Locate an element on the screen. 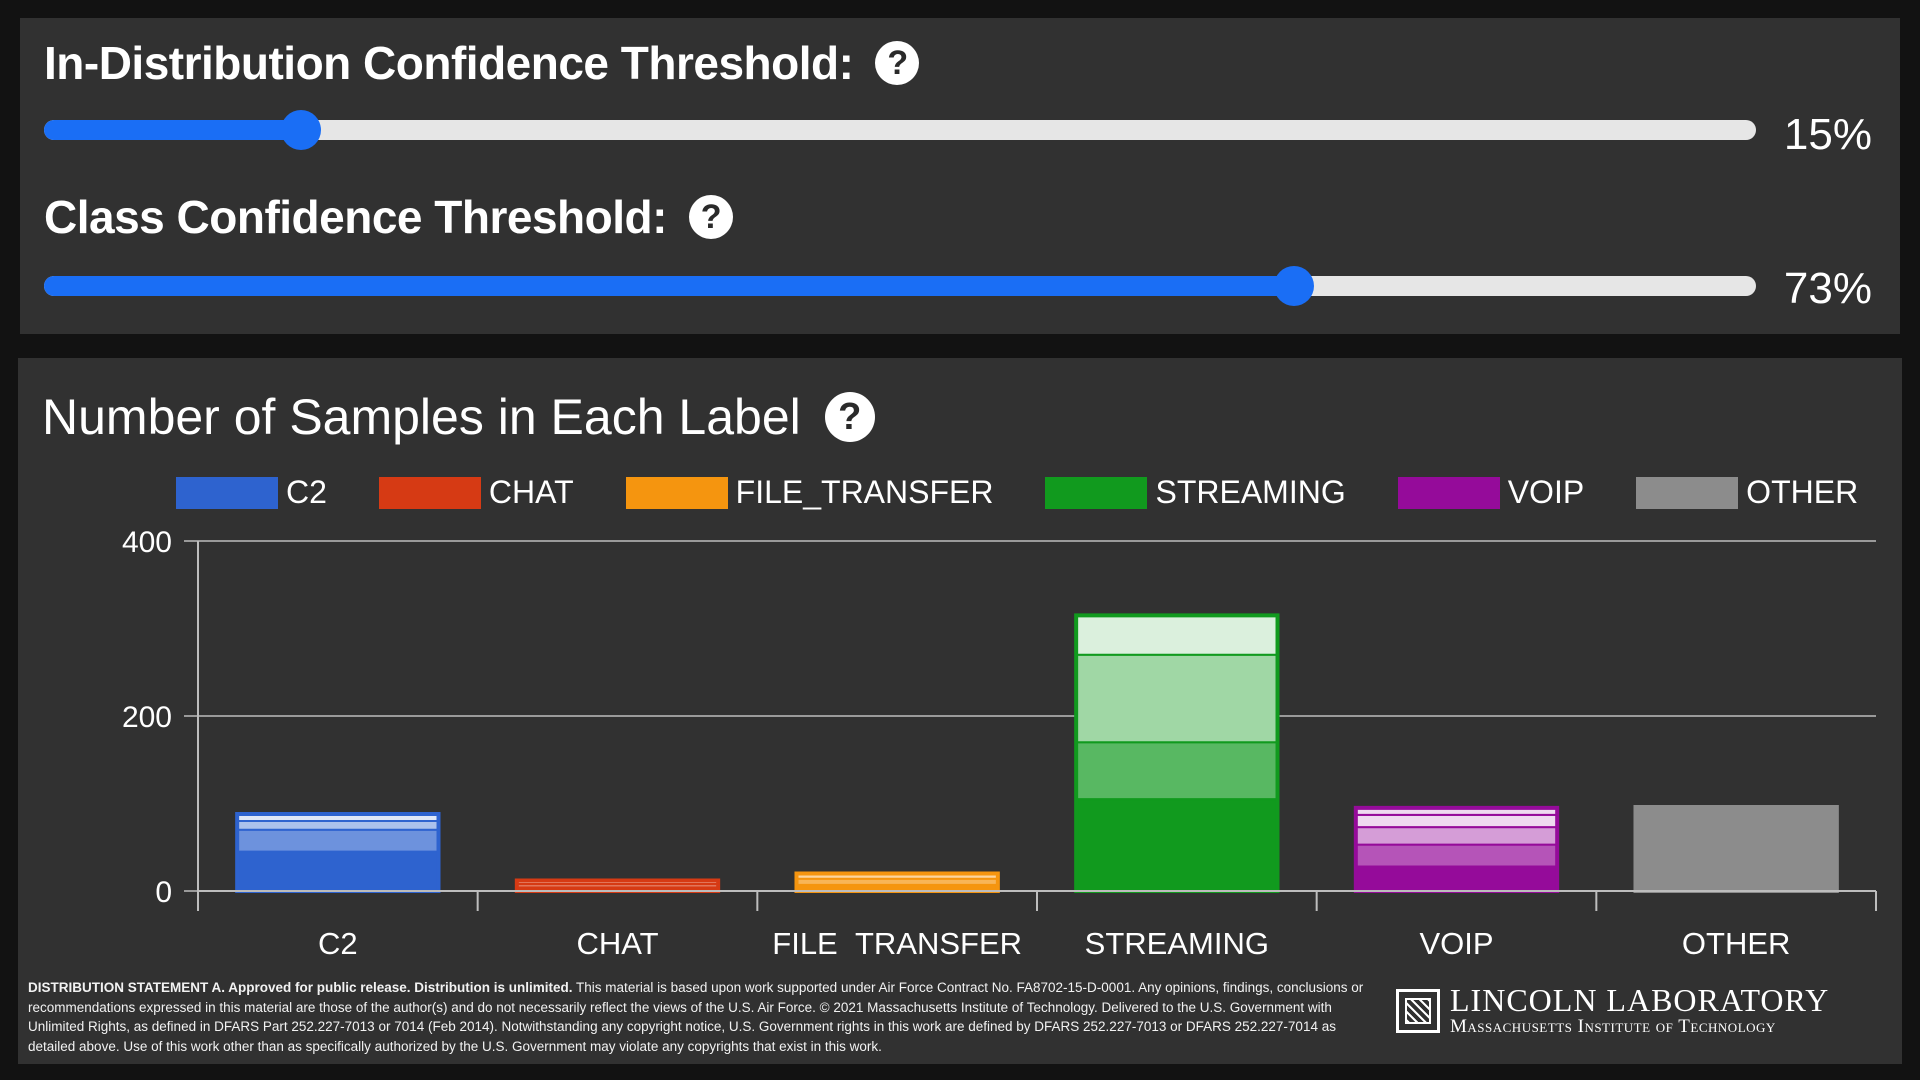 The width and height of the screenshot is (1920, 1080). legend-item-other: OTHER is located at coordinates (1747, 492).